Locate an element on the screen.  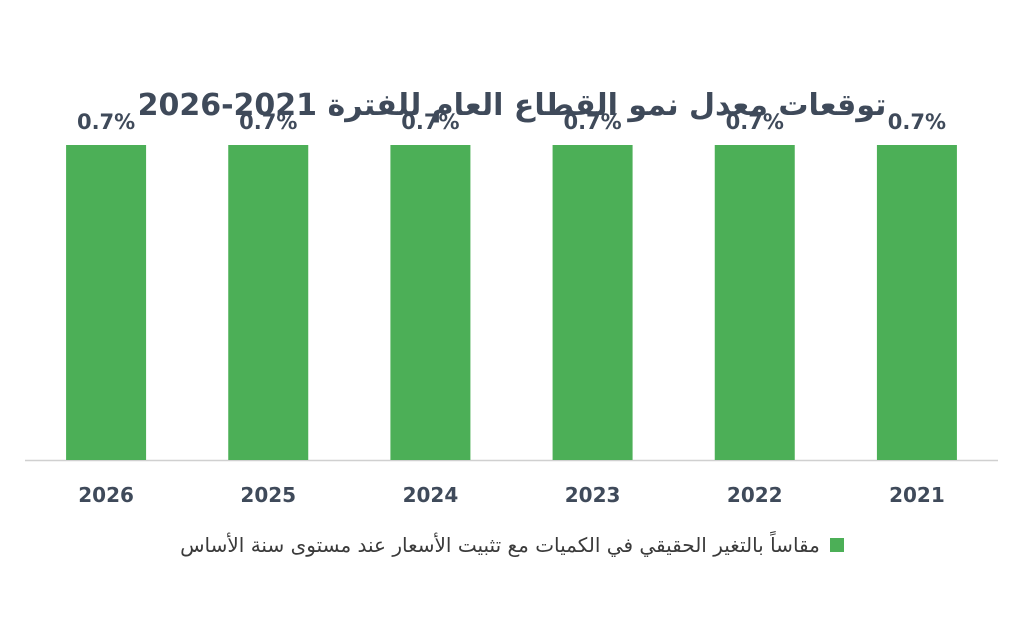
data-label-2022: 0.7% is located at coordinates (755, 122).